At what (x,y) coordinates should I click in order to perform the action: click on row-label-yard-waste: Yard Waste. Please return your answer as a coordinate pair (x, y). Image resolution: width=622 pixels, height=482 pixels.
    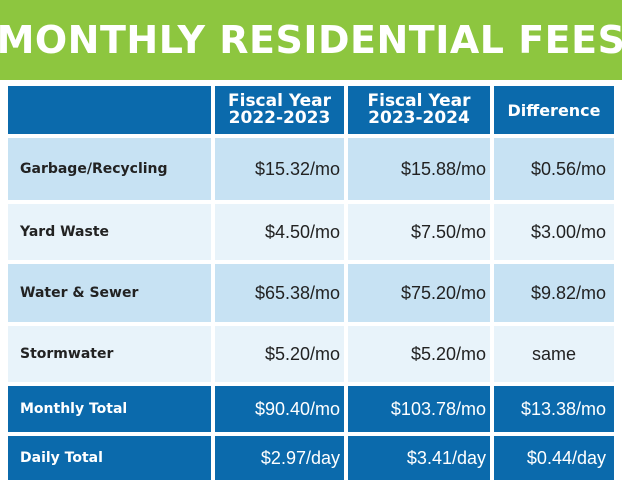
    Looking at the image, I should click on (111, 234).